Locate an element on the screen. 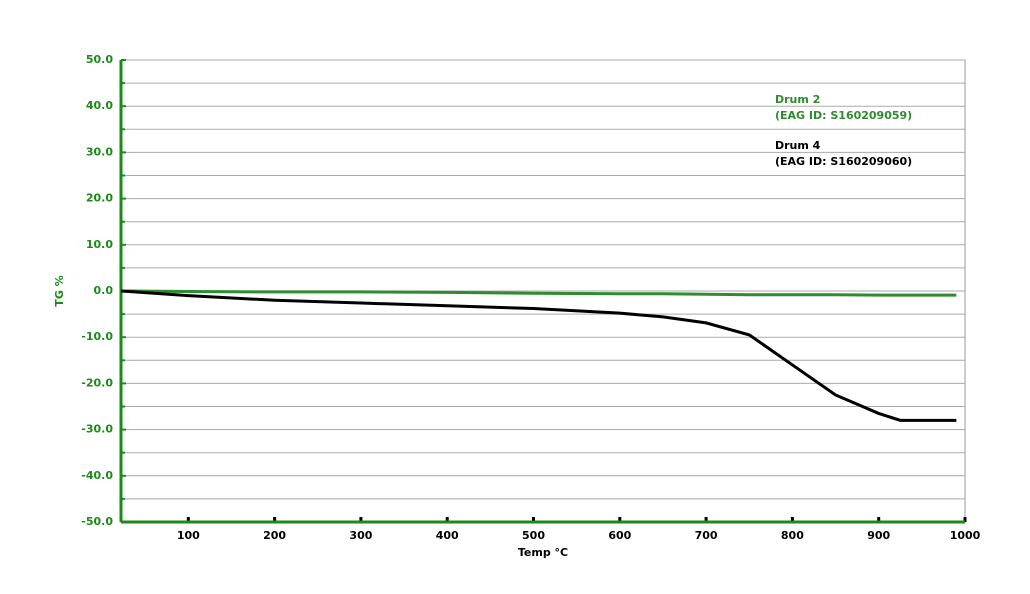 The width and height of the screenshot is (1030, 594). y-tick-label: -10.0 is located at coordinates (97, 336).